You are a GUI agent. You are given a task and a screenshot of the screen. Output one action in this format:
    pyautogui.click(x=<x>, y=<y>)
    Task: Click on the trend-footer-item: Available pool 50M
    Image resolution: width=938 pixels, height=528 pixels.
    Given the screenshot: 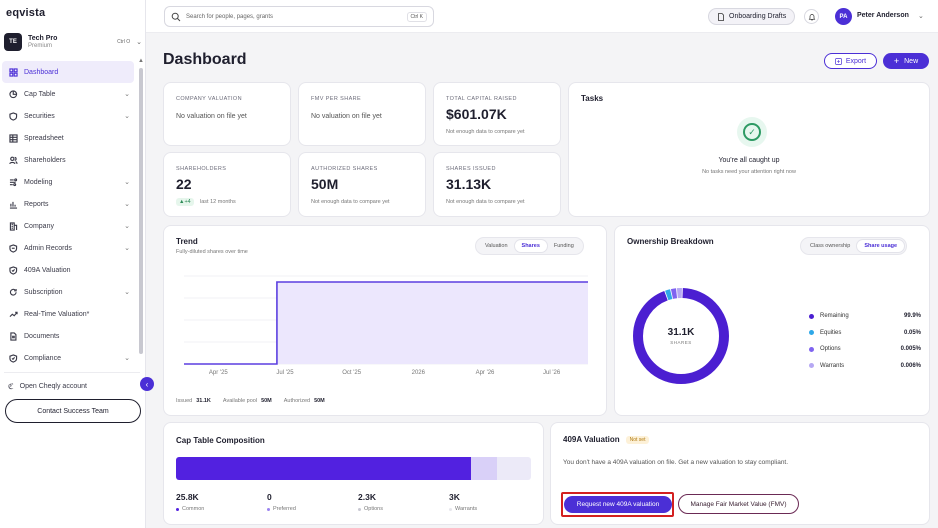 What is the action you would take?
    pyautogui.click(x=247, y=401)
    